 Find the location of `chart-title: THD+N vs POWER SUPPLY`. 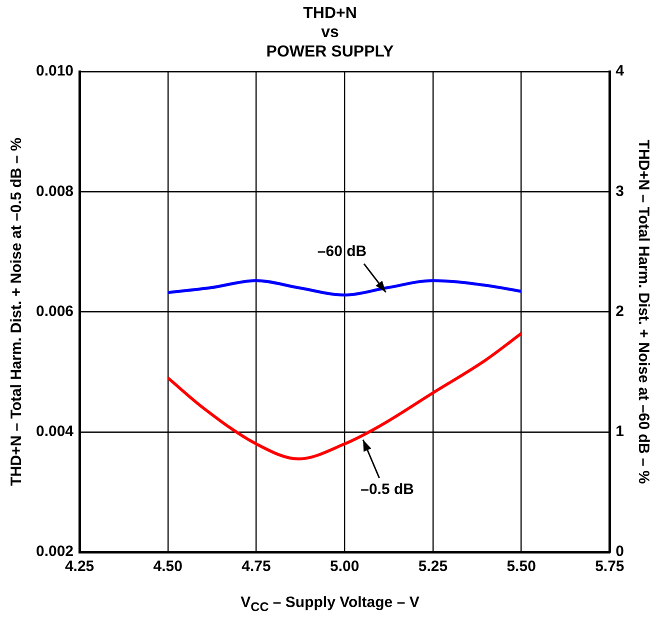

chart-title: THD+N vs POWER SUPPLY is located at coordinates (330, 32).